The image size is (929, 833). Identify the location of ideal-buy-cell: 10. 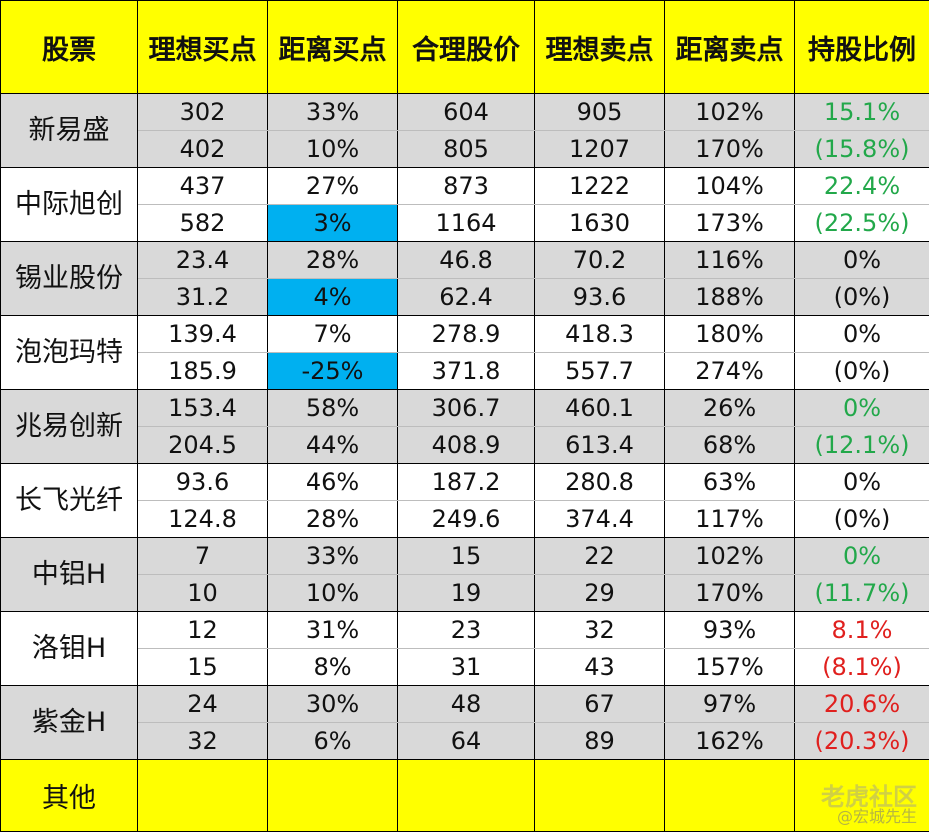
(202, 593).